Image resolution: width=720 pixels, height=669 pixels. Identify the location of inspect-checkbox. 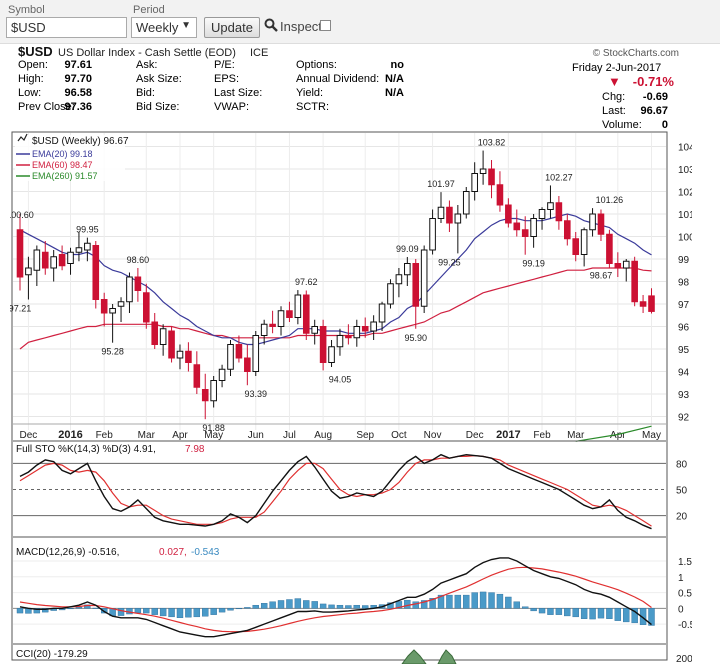
(325, 25).